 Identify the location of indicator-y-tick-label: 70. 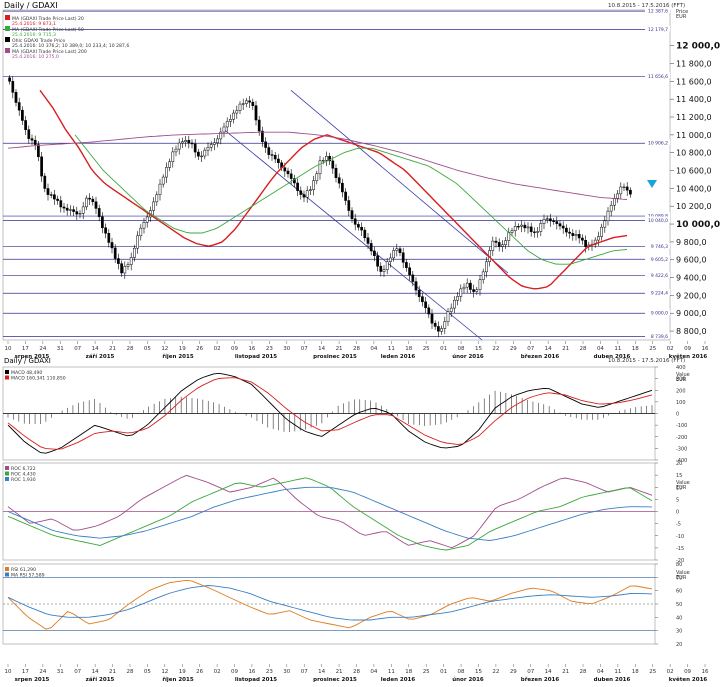
(679, 578).